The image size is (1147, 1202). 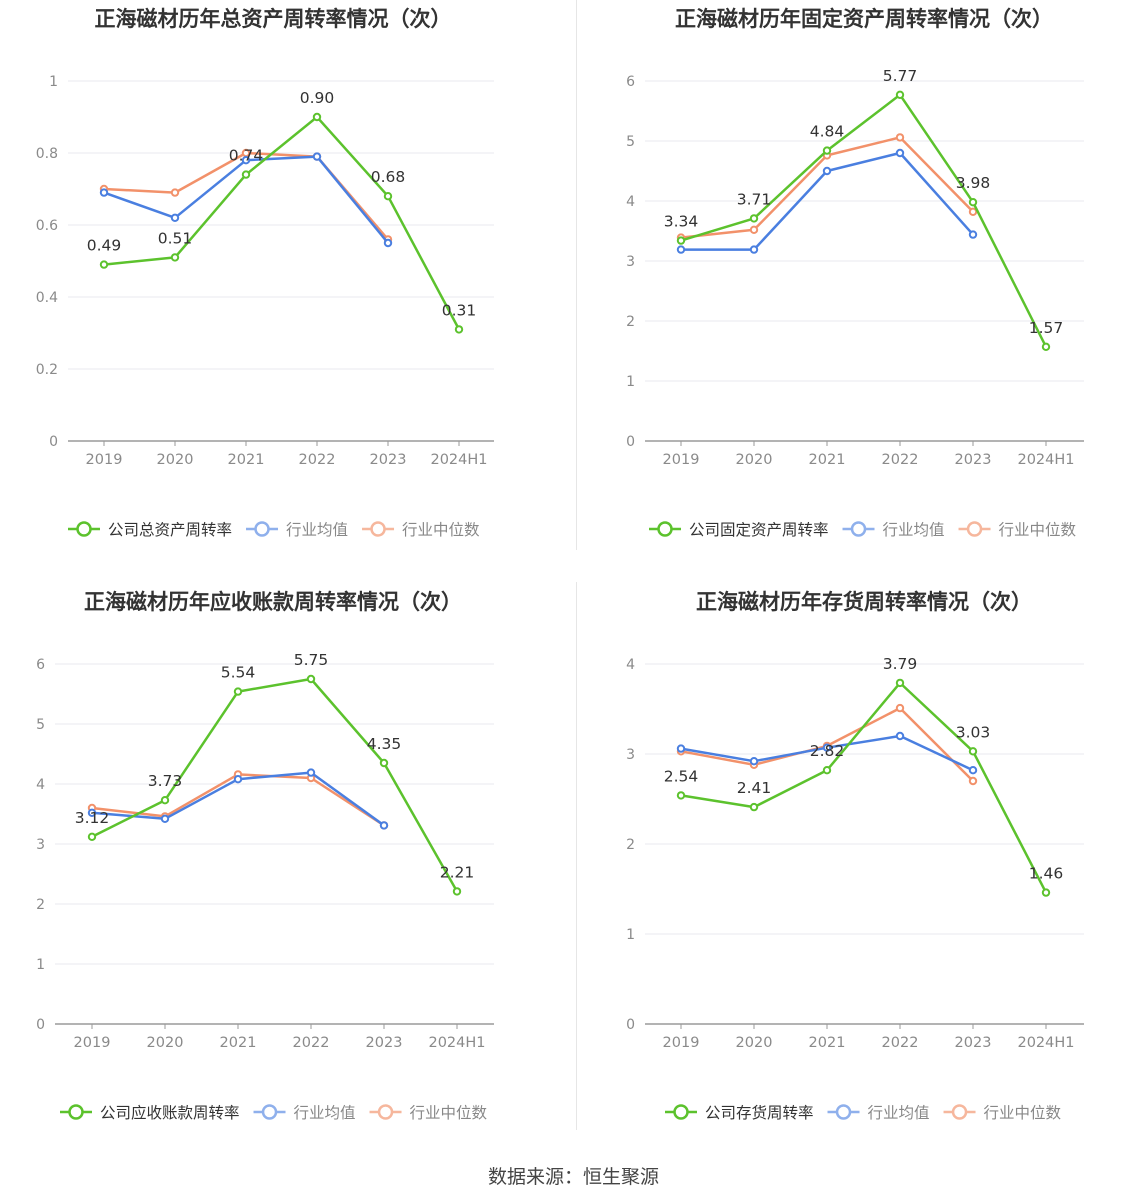 What do you see at coordinates (681, 776) in the screenshot?
I see `data-label: 2.54` at bounding box center [681, 776].